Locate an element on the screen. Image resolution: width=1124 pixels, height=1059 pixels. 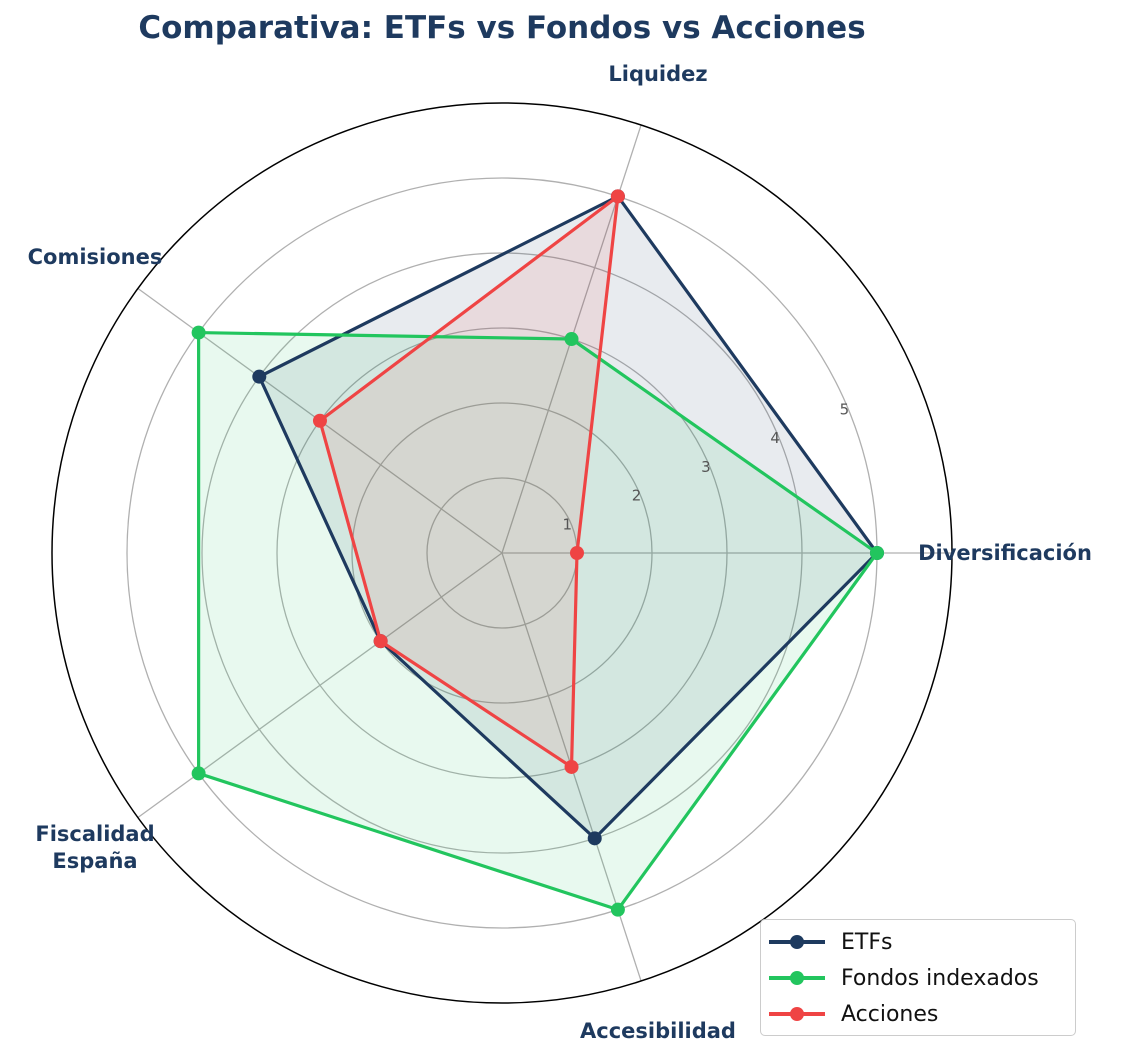
legend-item-etfs: ETFs is located at coordinates (830, 942).